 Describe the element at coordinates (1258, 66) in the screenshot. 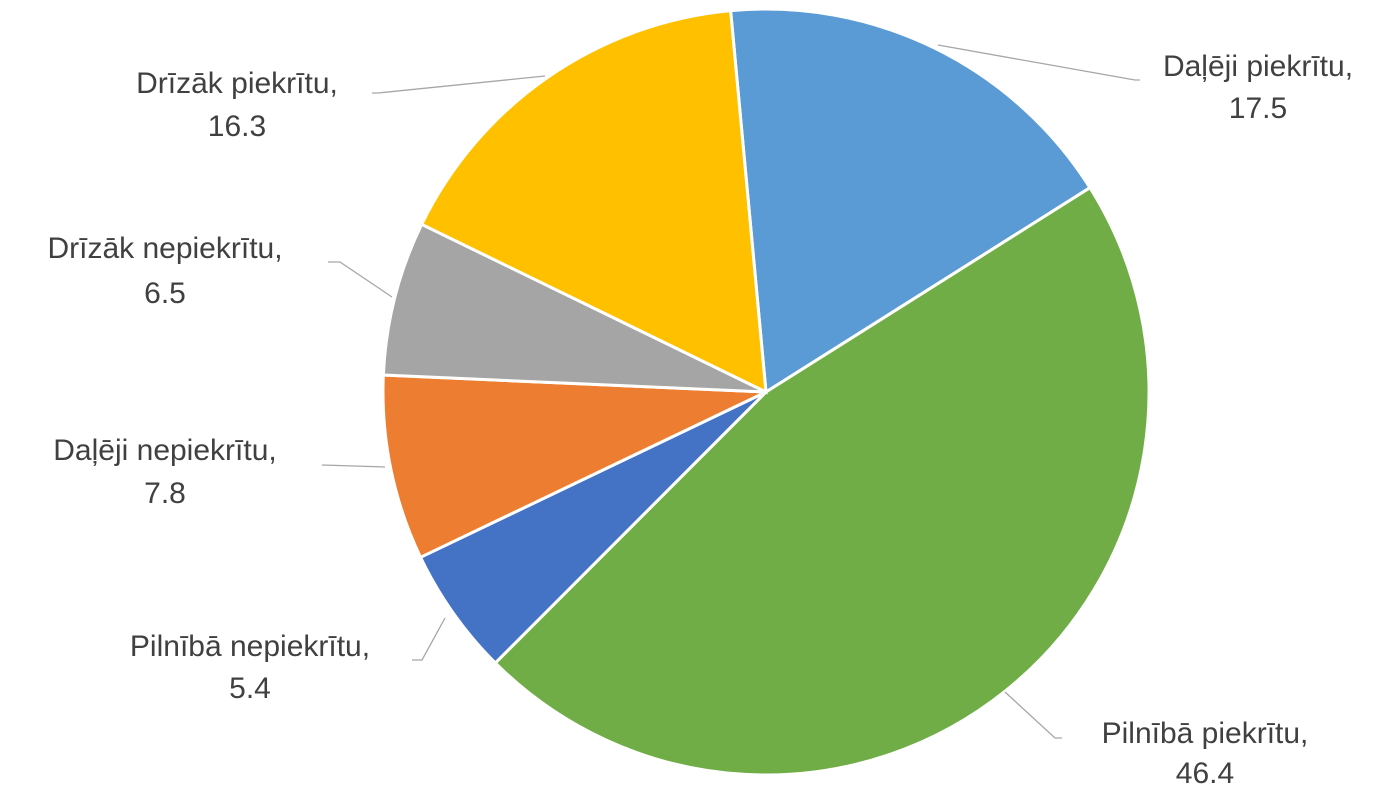

I see `data-label-name: Daļēji piekrītu,` at that location.